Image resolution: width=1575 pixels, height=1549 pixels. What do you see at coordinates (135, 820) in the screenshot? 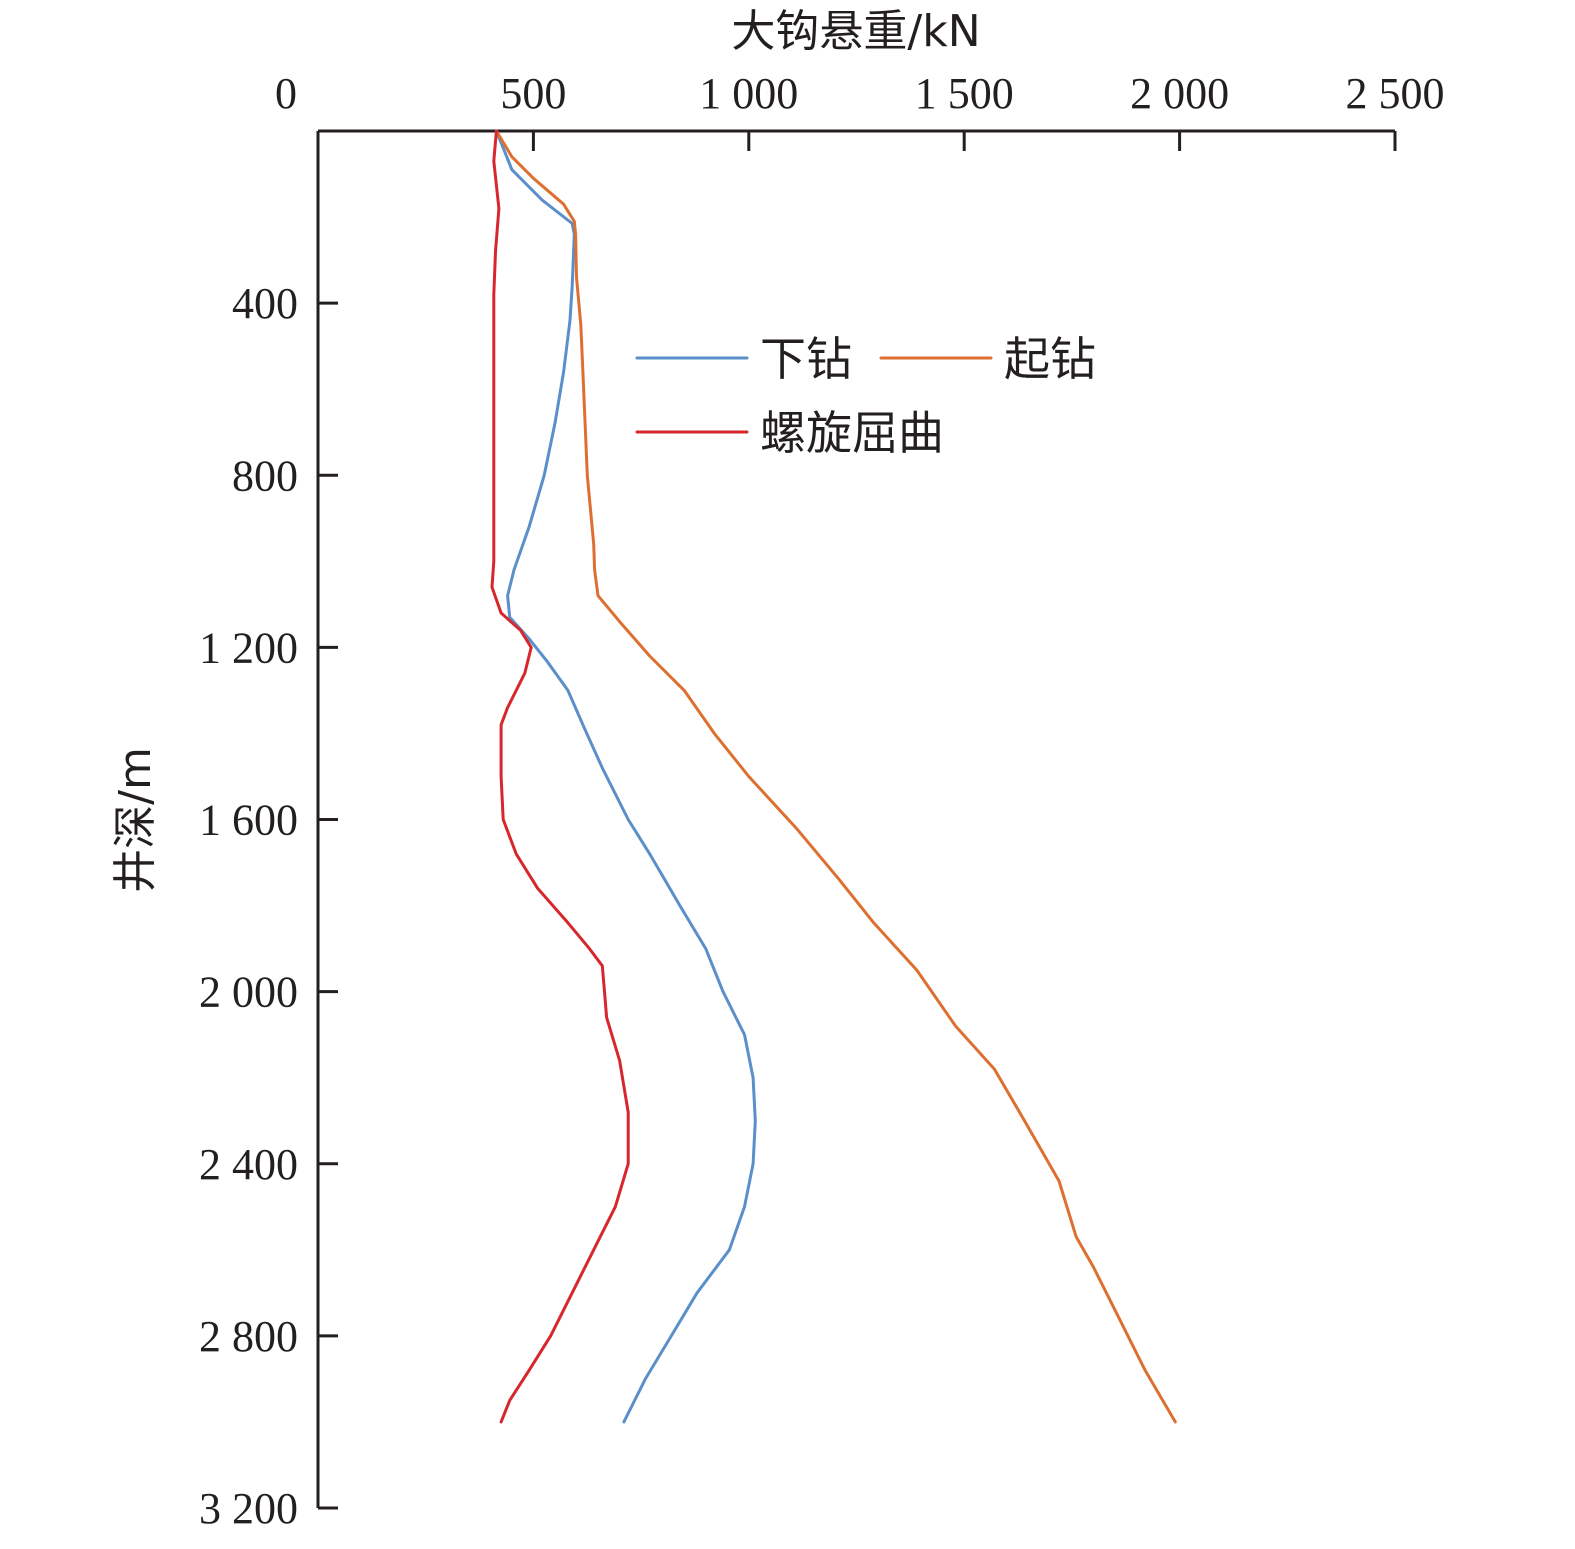
I see `y-axis-title: 井深/m` at bounding box center [135, 820].